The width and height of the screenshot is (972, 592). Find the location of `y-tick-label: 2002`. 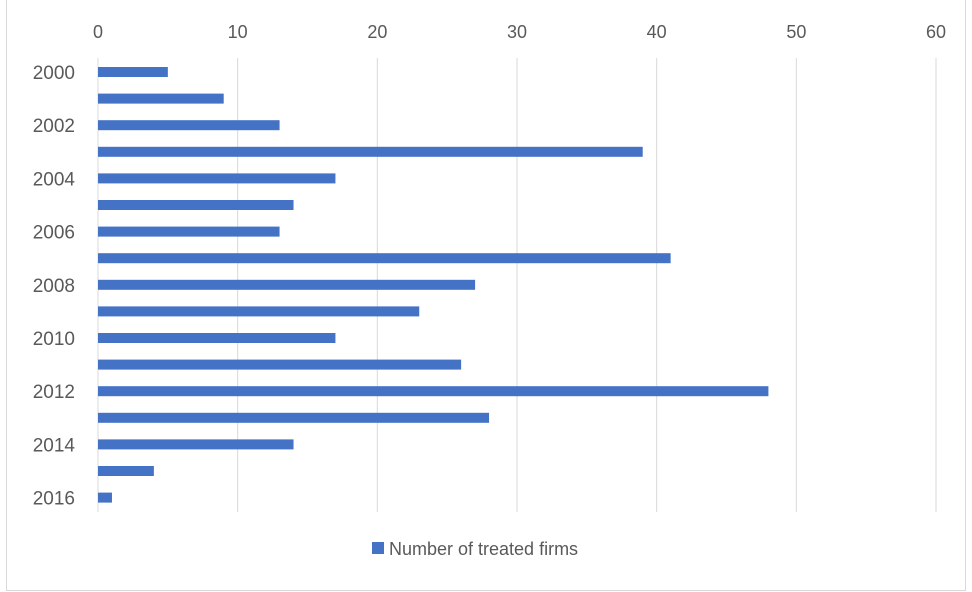

y-tick-label: 2002 is located at coordinates (54, 126).